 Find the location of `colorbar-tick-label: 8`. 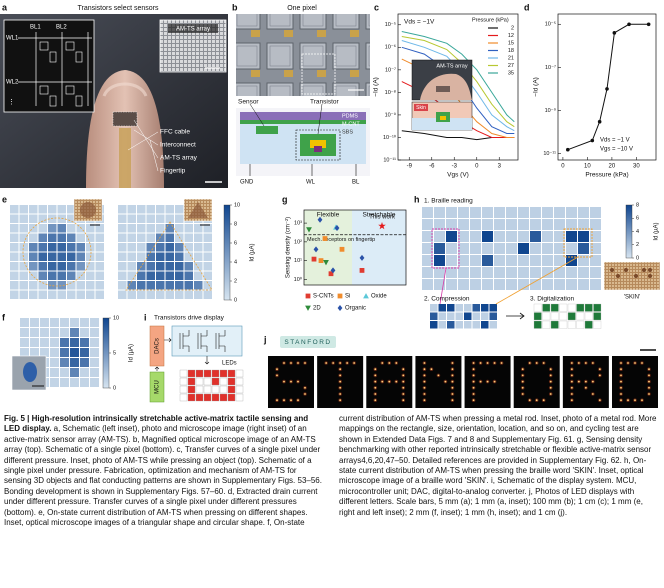

colorbar-tick-label: 8 is located at coordinates (235, 224).